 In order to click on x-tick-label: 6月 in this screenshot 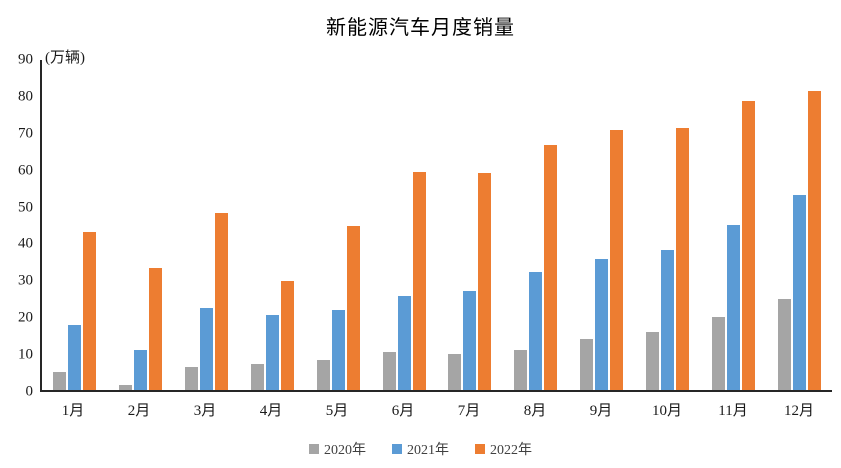, I will do `click(403, 411)`.